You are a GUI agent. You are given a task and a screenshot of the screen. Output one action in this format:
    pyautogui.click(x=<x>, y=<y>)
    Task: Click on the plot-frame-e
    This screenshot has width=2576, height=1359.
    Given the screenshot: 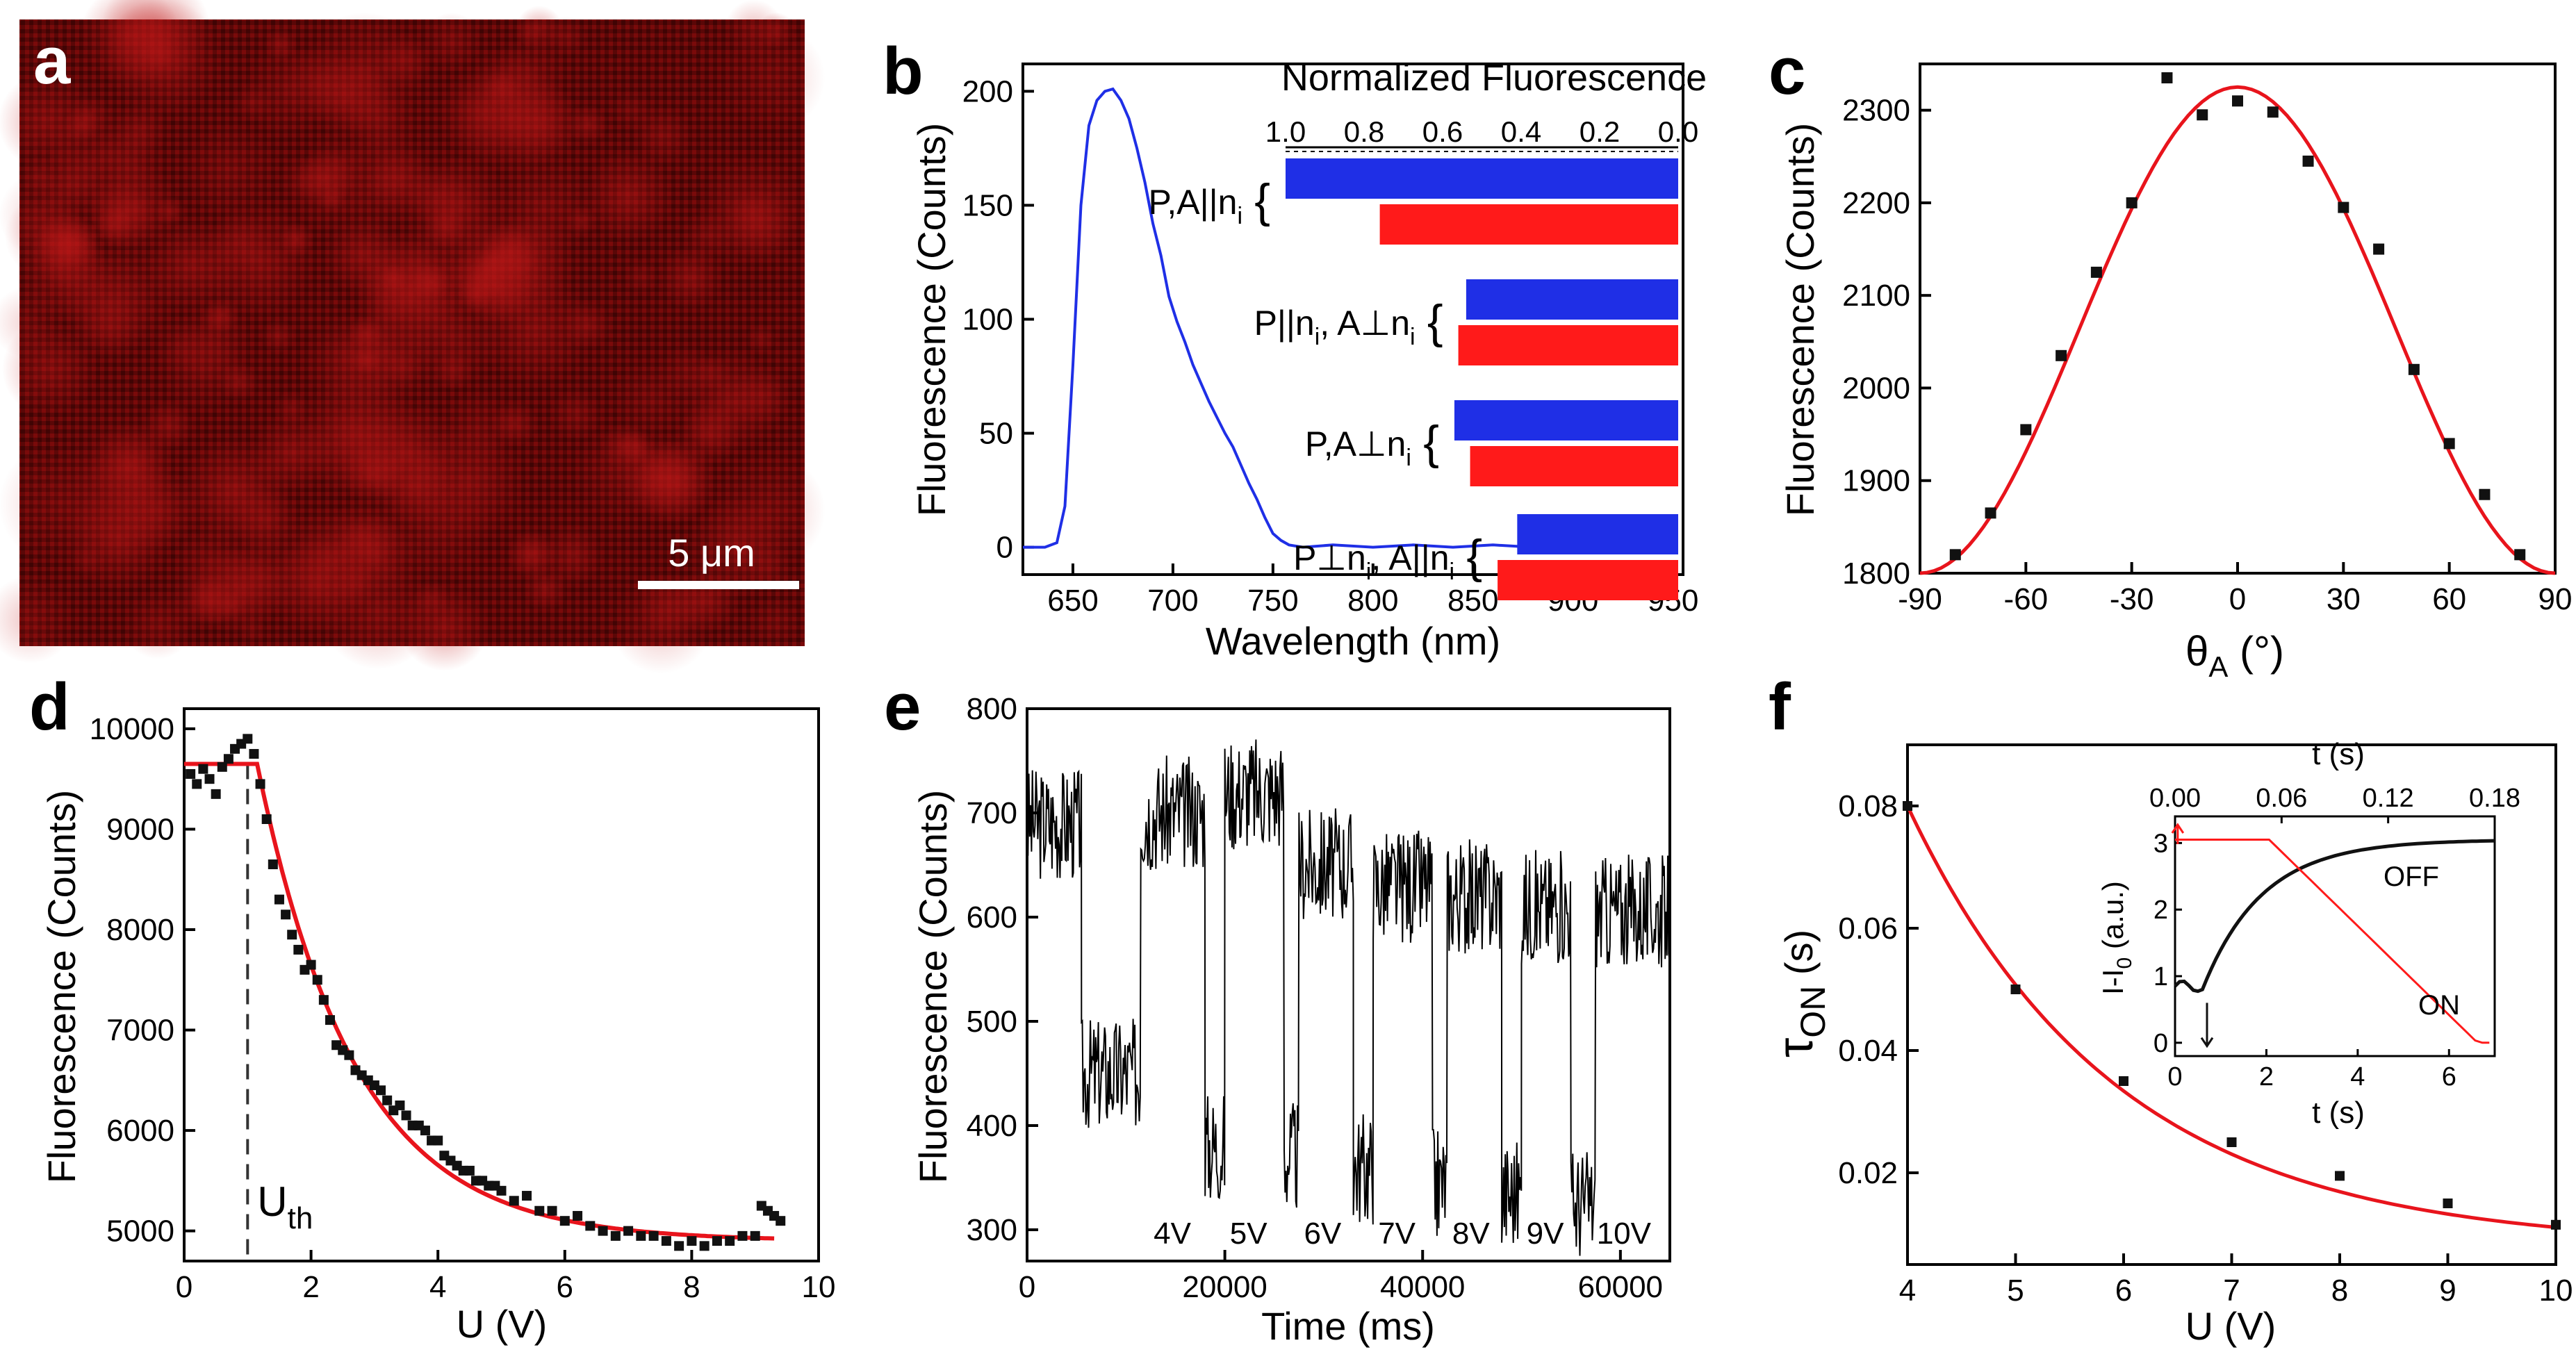 What is the action you would take?
    pyautogui.click(x=1348, y=984)
    